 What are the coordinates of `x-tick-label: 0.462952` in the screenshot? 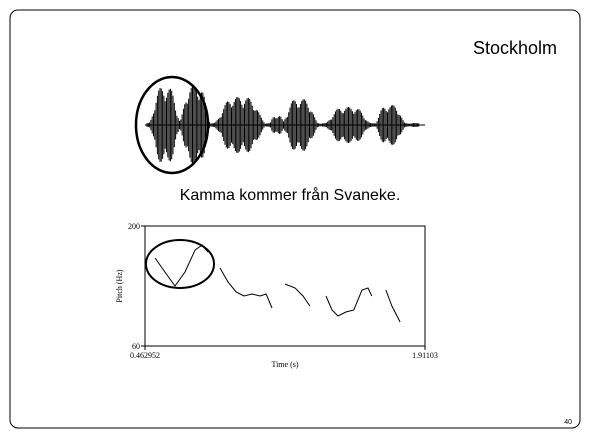 It's located at (145, 355).